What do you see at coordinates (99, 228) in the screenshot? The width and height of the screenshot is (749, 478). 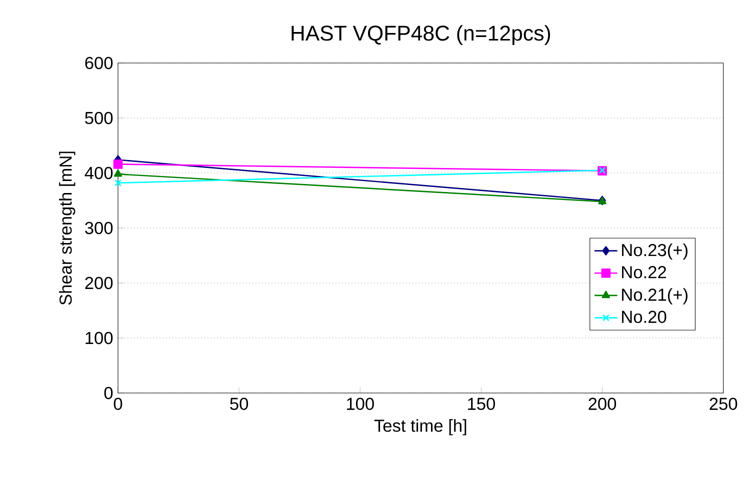 I see `y-tick-label: 300` at bounding box center [99, 228].